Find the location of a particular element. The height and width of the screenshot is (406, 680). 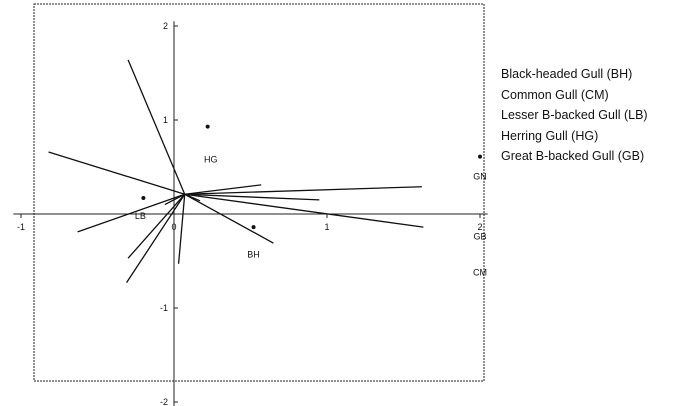

point-label-cm: CM is located at coordinates (480, 272).